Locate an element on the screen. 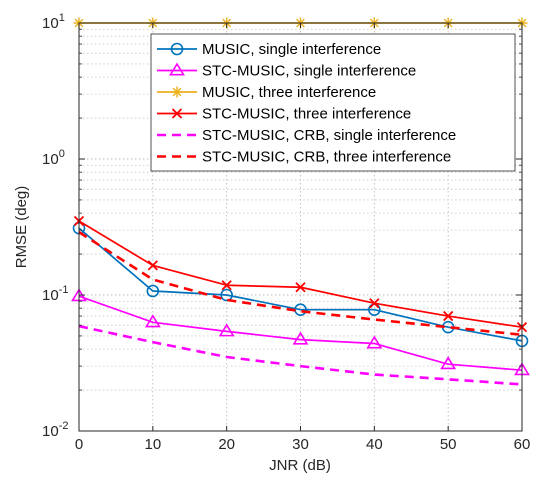  legend-label: STC-MUSIC, CRB, three interference is located at coordinates (326, 157).